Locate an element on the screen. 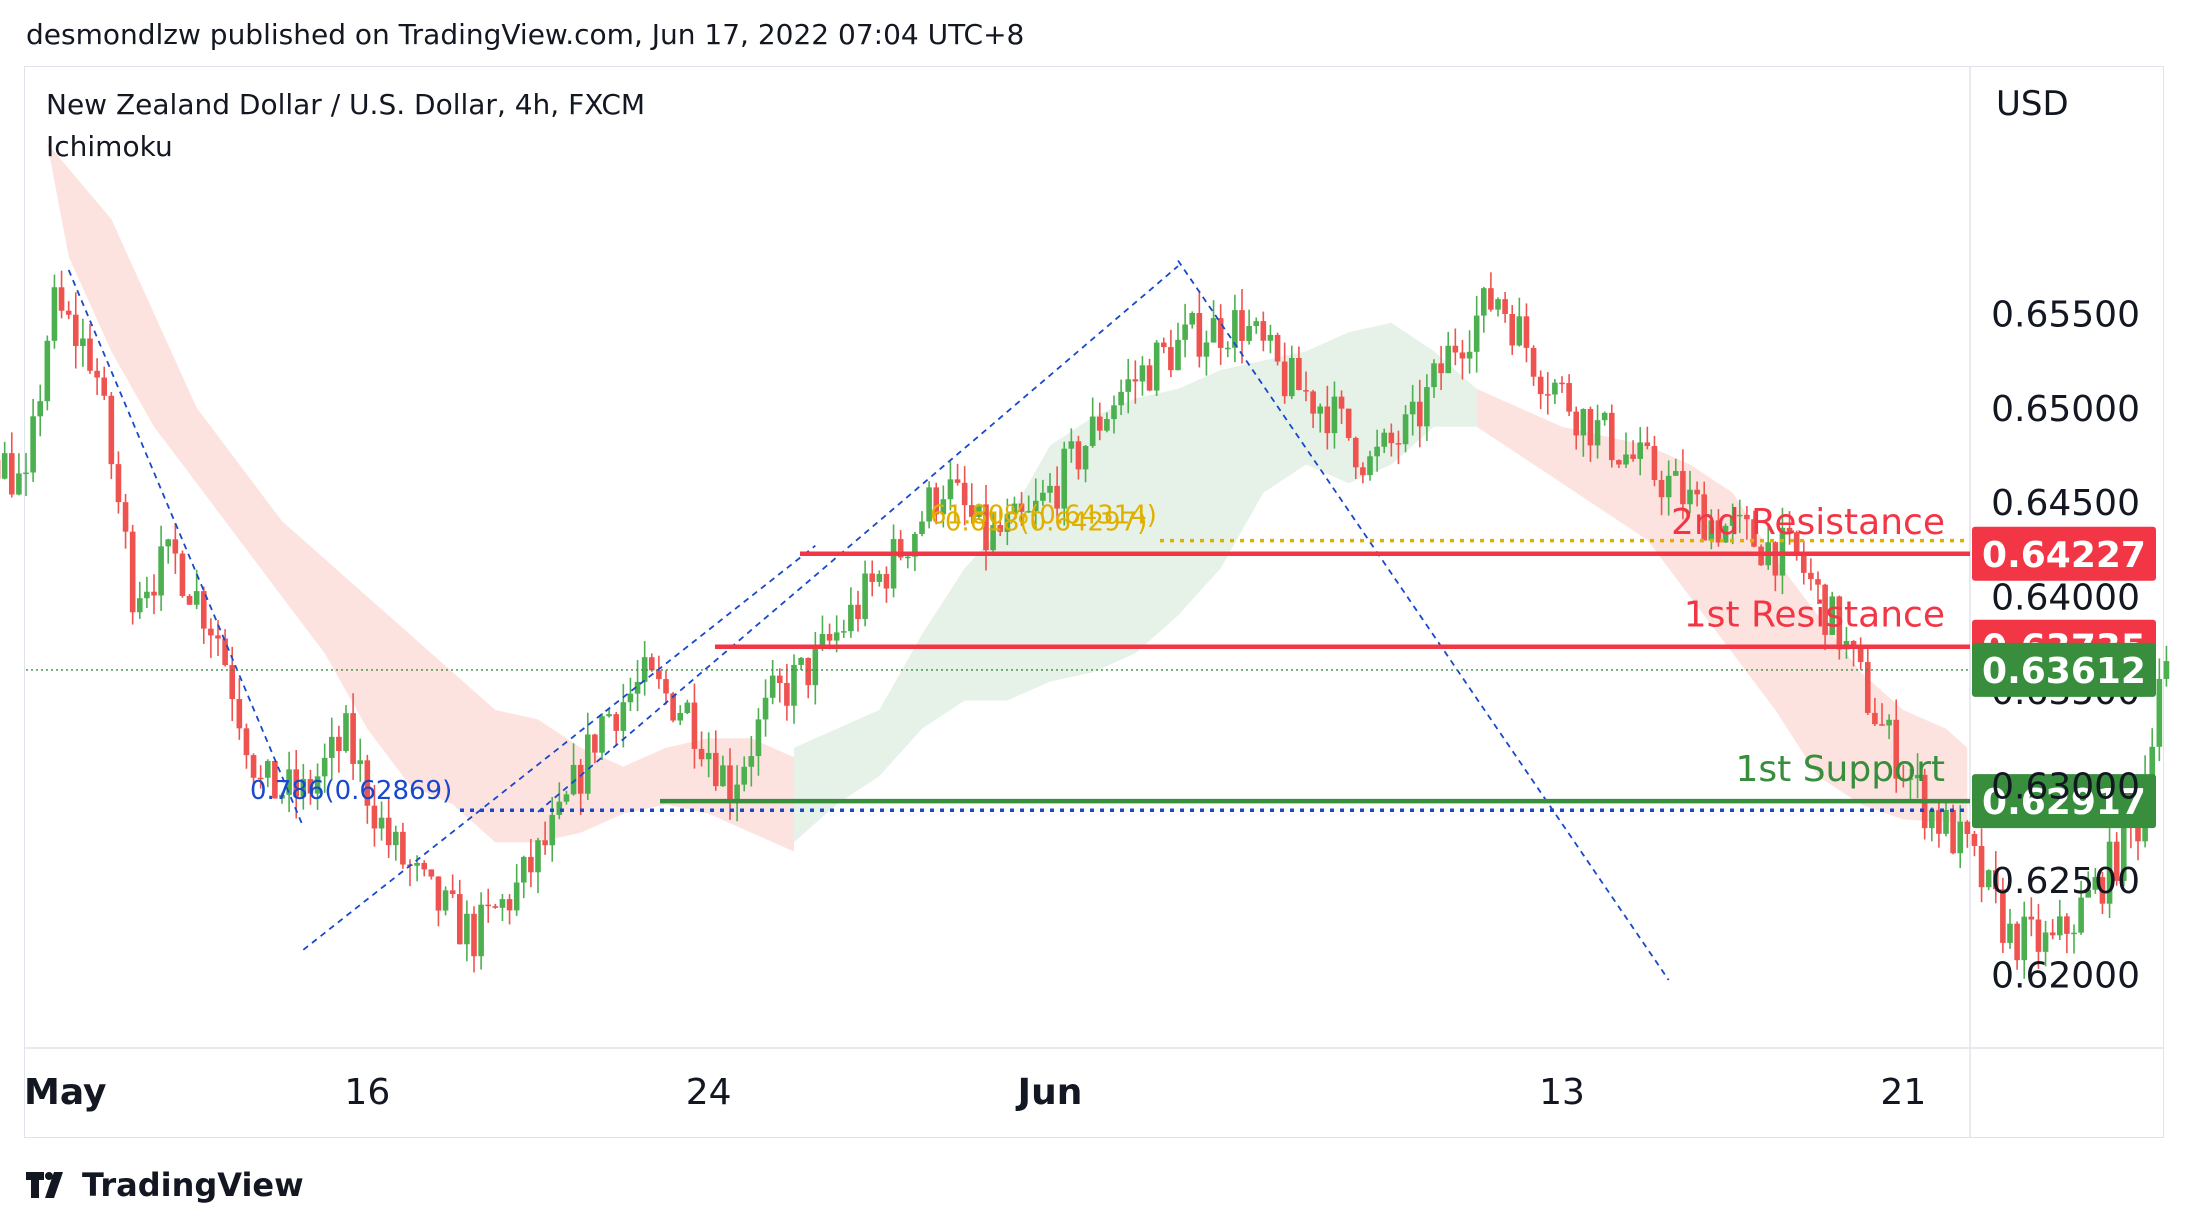 Image resolution: width=2190 pixels, height=1225 pixels. level-label-0: 2nd Resistance is located at coordinates (1808, 522).